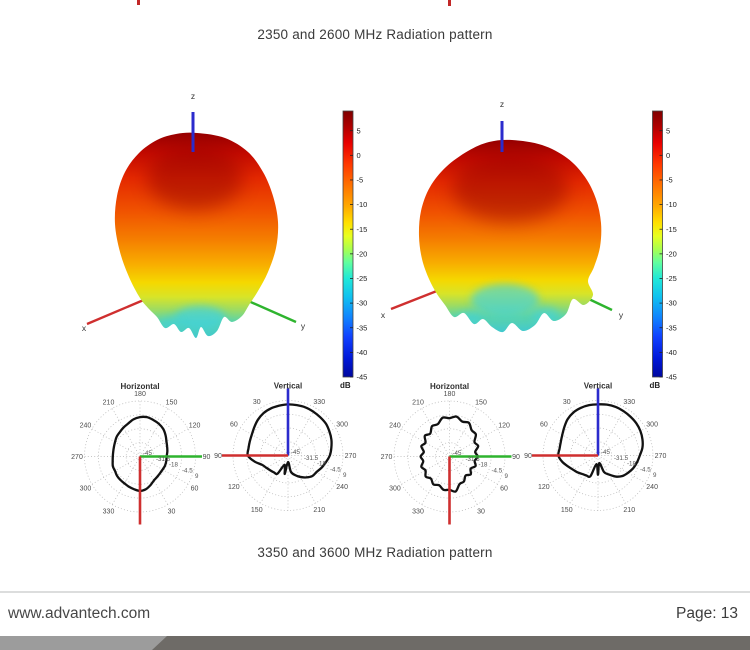  What do you see at coordinates (83, 643) in the screenshot?
I see `bottom-bar-accent` at bounding box center [83, 643].